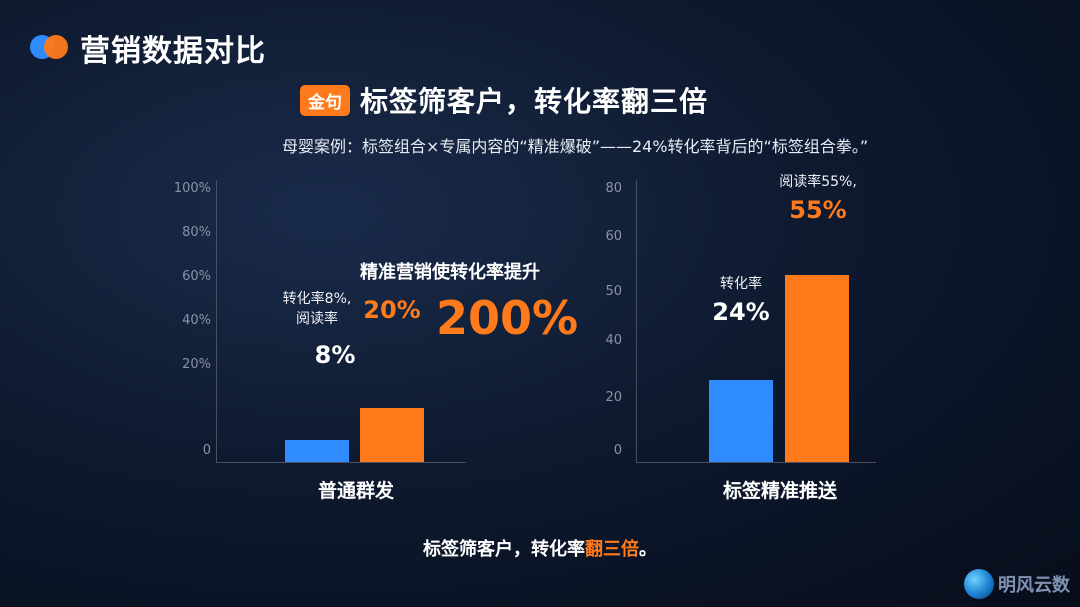  Describe the element at coordinates (648, 549) in the screenshot. I see `conclusion-end: 。` at that location.